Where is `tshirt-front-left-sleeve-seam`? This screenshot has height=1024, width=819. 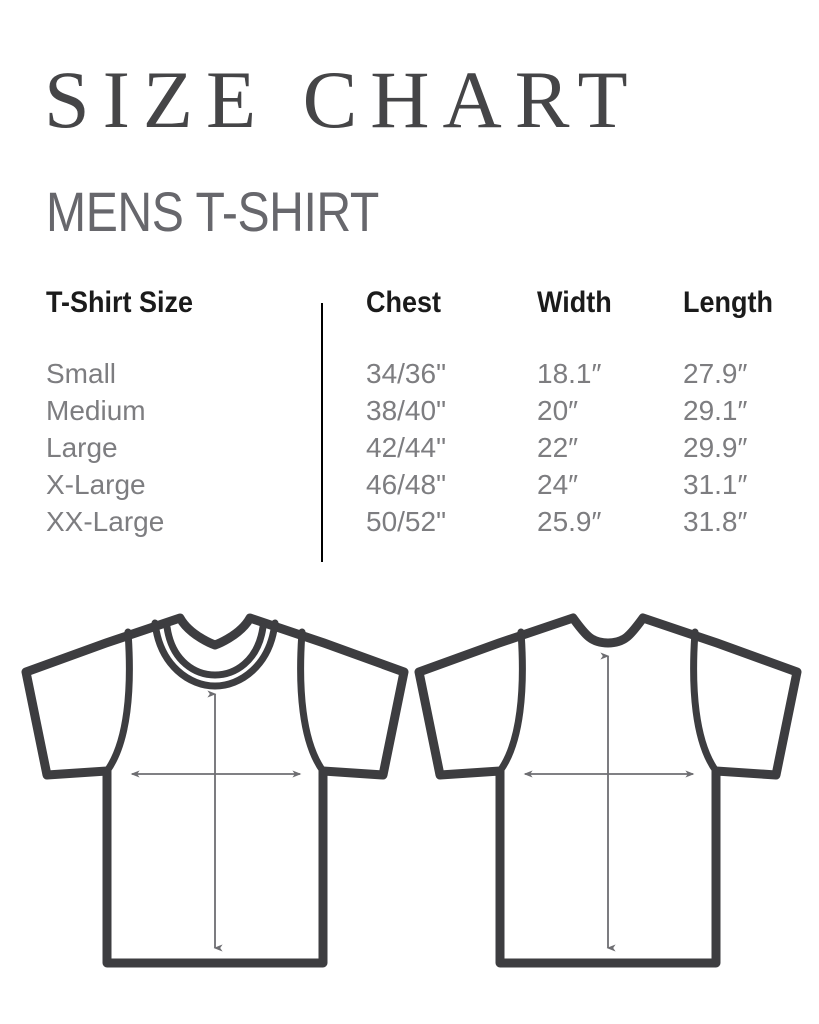 tshirt-front-left-sleeve-seam is located at coordinates (118, 701).